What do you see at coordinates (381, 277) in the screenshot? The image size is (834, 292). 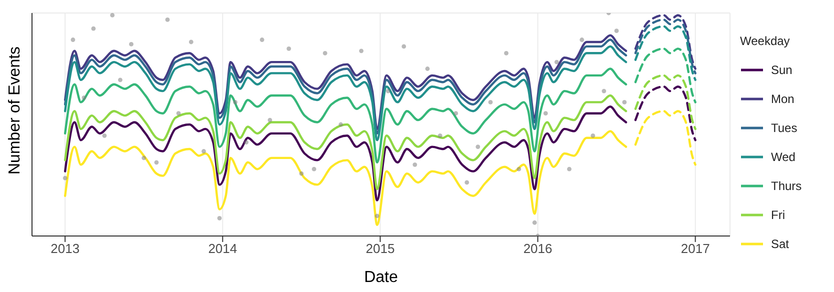 I see `x-axis-title: Date` at bounding box center [381, 277].